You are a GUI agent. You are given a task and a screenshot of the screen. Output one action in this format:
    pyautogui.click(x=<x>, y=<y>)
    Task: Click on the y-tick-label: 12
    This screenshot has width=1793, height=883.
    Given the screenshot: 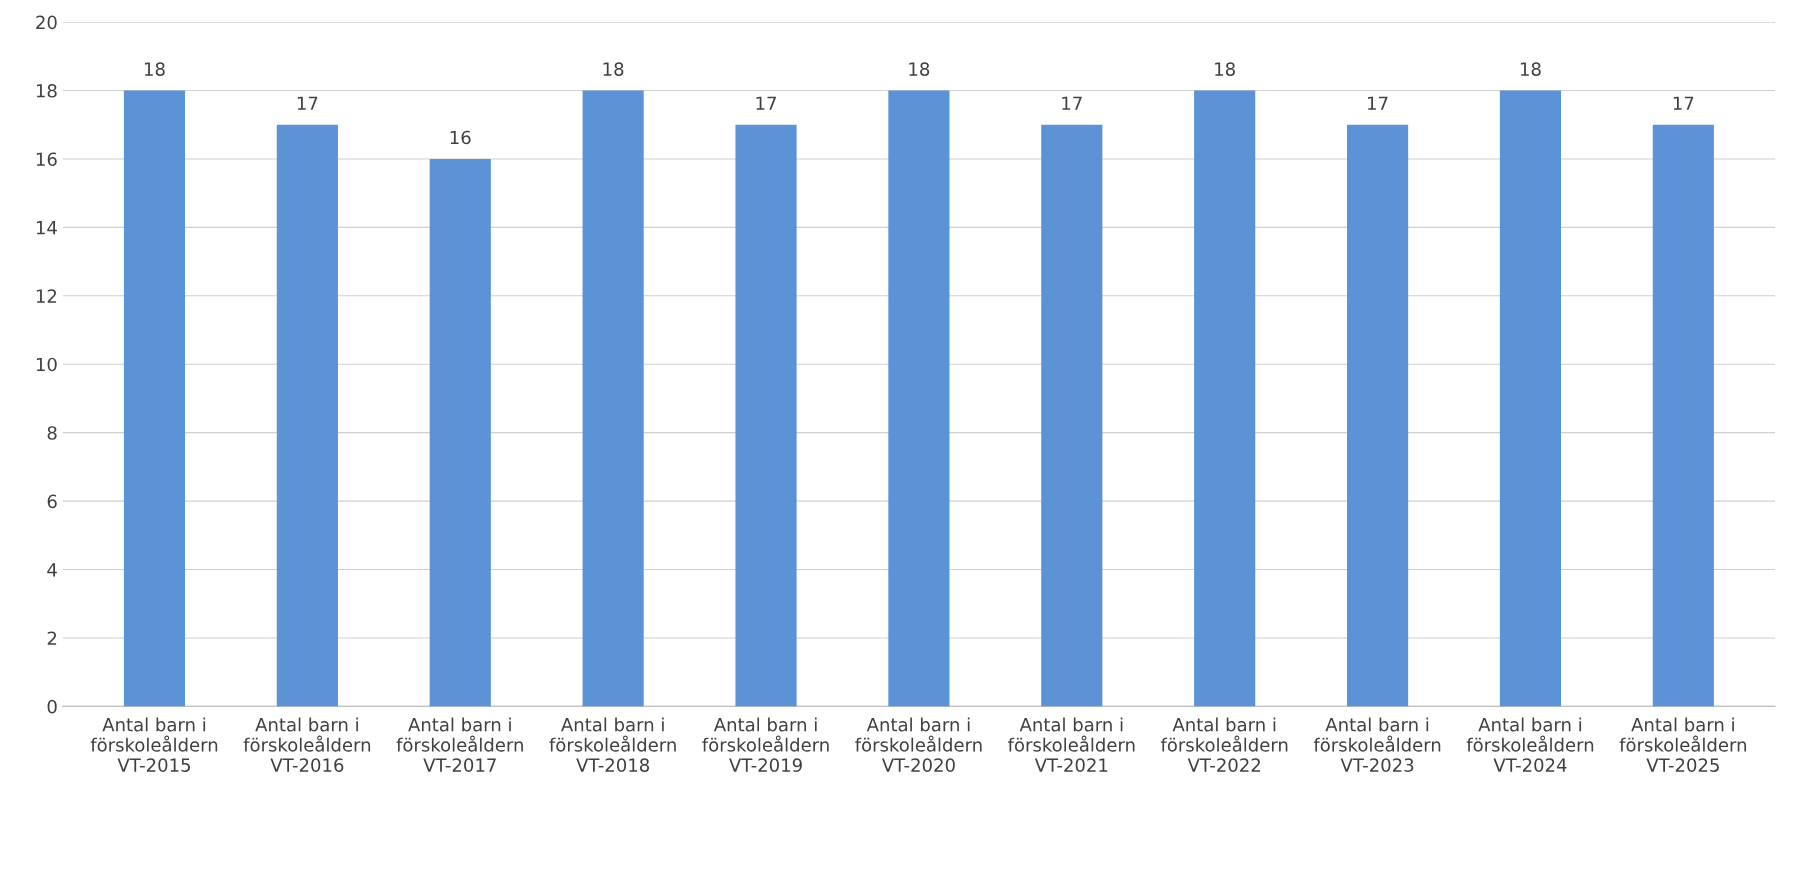 What is the action you would take?
    pyautogui.click(x=46, y=296)
    